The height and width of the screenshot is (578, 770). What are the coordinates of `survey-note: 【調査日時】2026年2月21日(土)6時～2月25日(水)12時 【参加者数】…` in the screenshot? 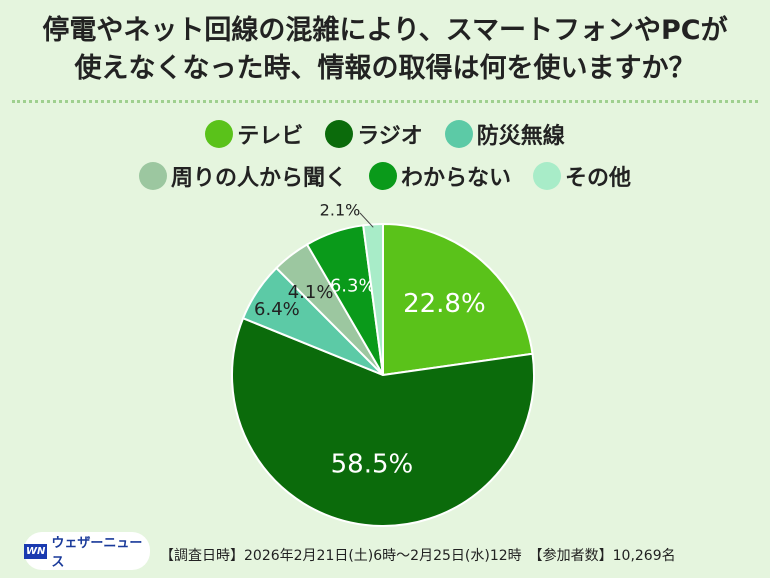 It's located at (418, 556).